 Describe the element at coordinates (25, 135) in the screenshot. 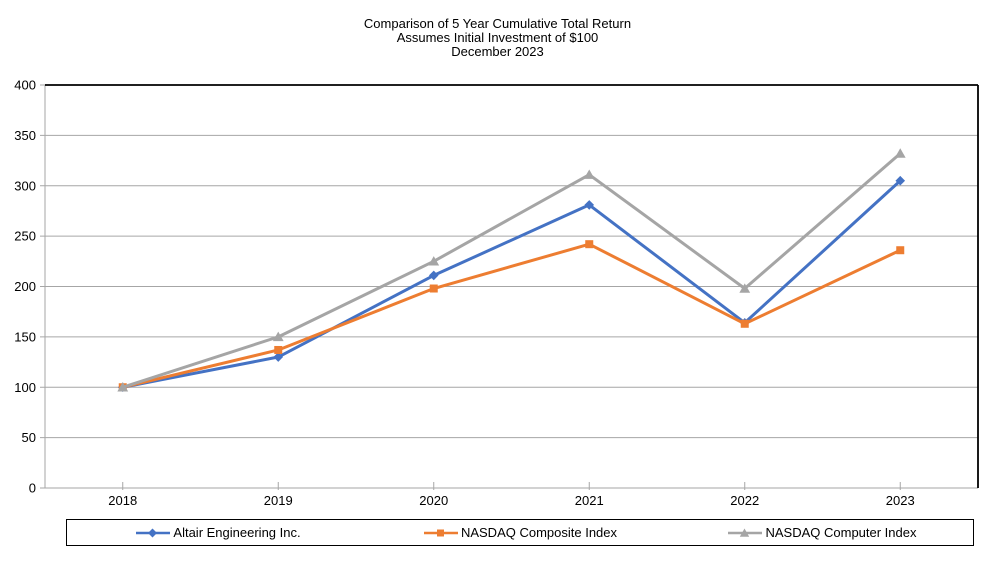

I see `y-tick-label: 350` at that location.